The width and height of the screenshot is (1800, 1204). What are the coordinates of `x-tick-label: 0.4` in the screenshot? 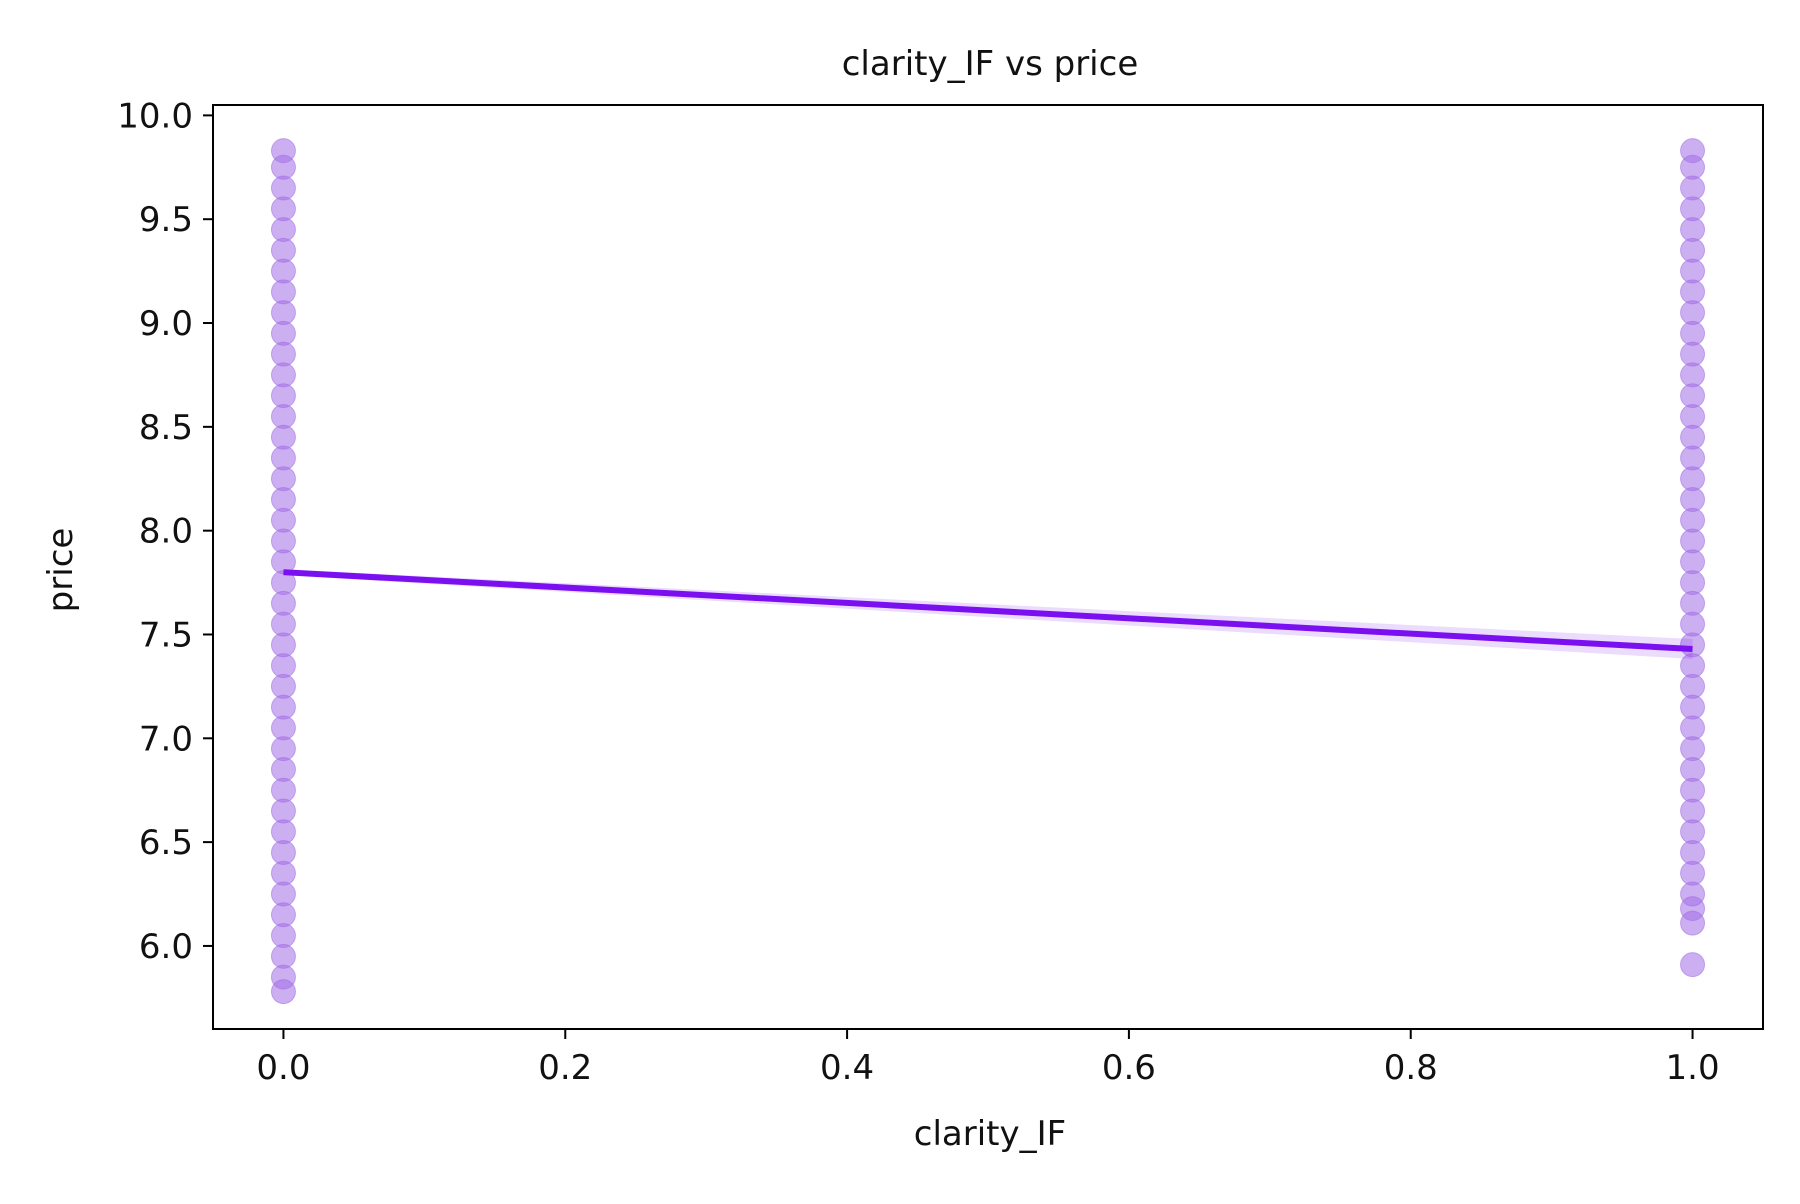 It's located at (847, 1068).